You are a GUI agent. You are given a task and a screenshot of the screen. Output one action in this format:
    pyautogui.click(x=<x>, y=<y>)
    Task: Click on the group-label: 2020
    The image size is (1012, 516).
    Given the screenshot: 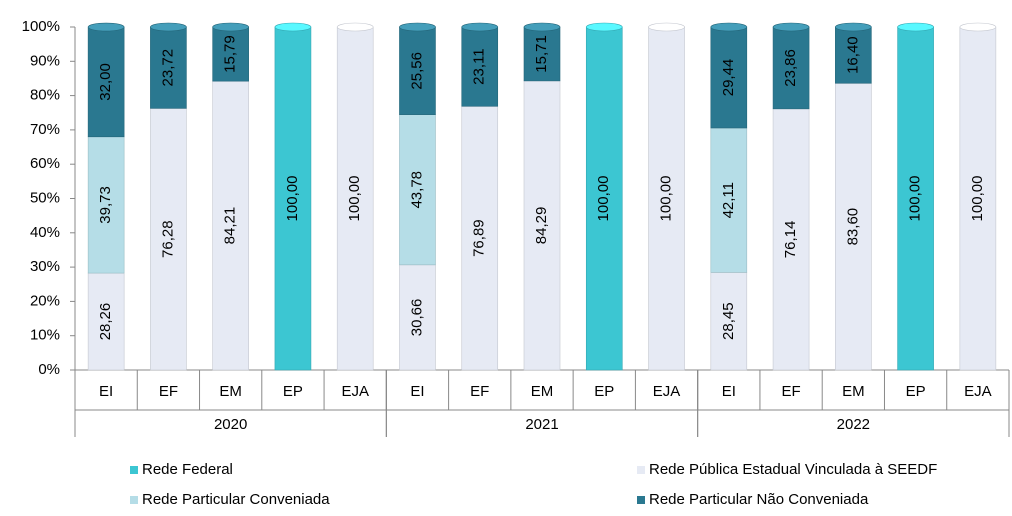 What is the action you would take?
    pyautogui.click(x=230, y=424)
    